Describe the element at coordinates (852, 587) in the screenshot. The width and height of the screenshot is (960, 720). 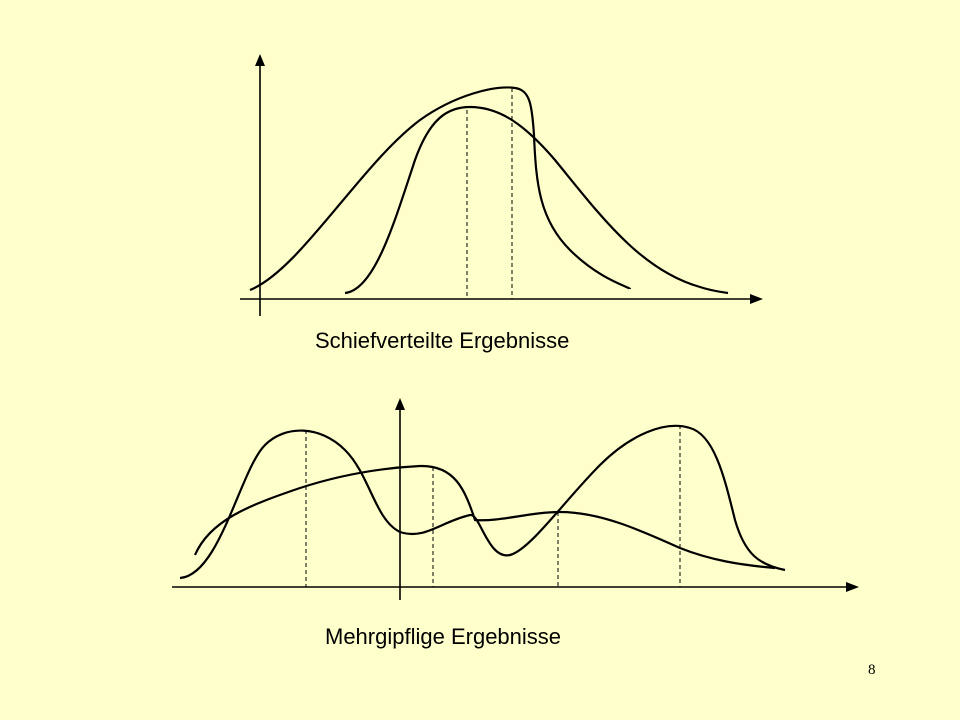
I see `bottom-x-axis-arrowhead` at that location.